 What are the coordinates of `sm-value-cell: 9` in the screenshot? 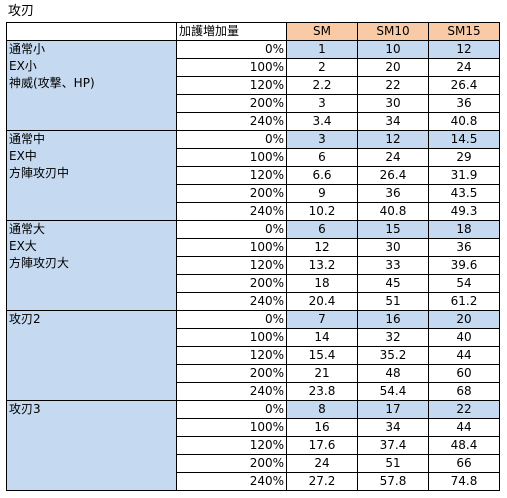 It's located at (322, 193).